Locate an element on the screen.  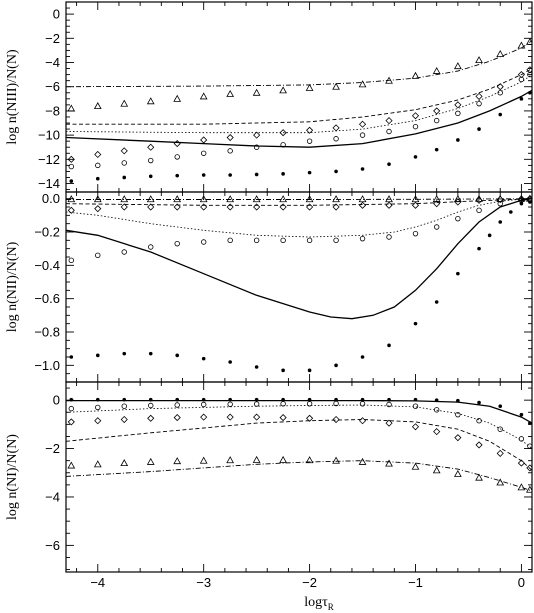
bottom-curve-solid is located at coordinates (299, 411).